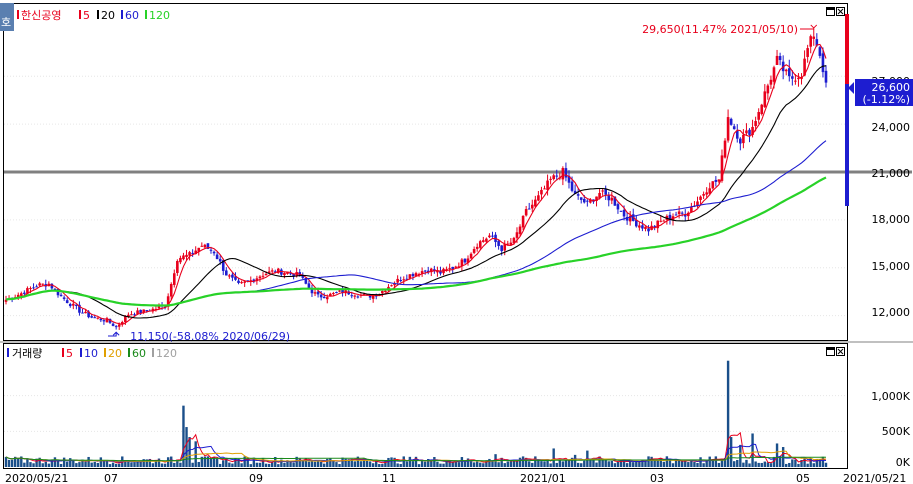  Describe the element at coordinates (890, 396) in the screenshot. I see `volume-tick-1000k: 1,000K` at that location.